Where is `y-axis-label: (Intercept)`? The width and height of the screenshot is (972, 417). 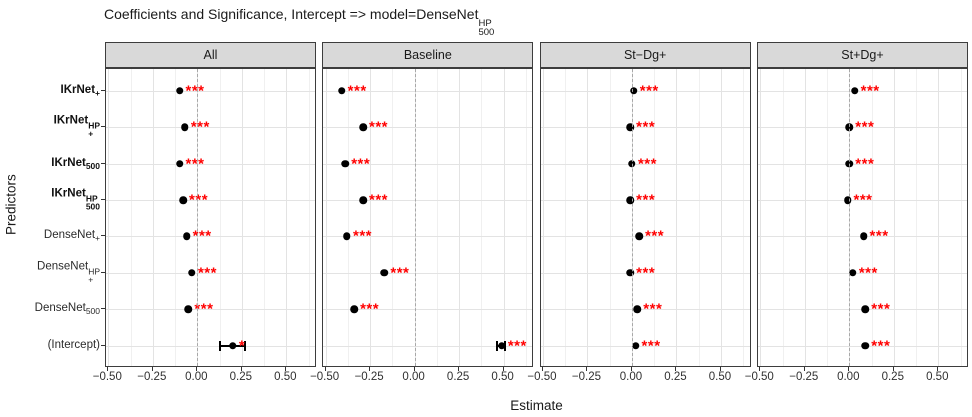
y-axis-label: (Intercept) is located at coordinates (74, 345).